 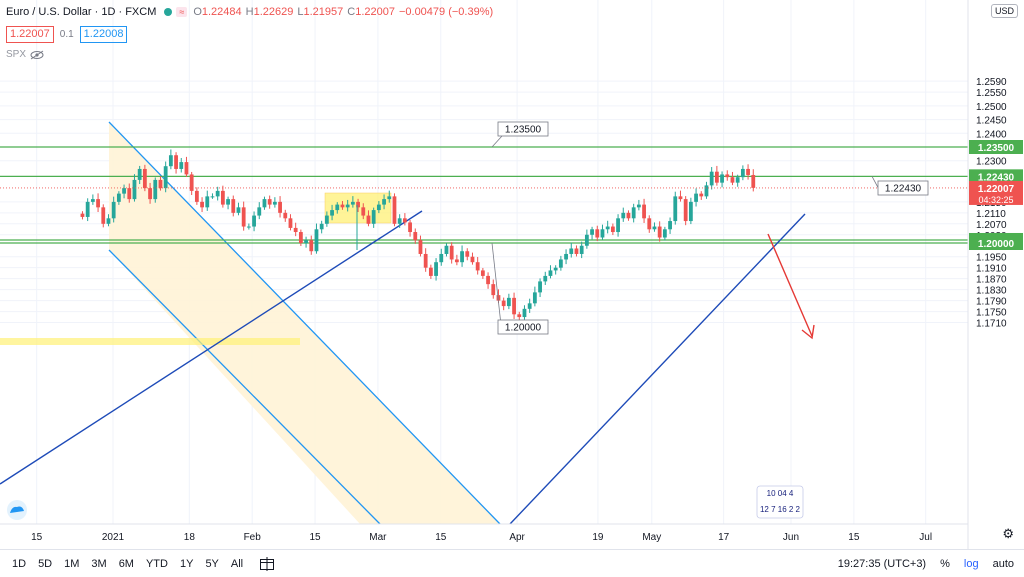 I want to click on range-ytd-button: YTD, so click(x=156, y=563).